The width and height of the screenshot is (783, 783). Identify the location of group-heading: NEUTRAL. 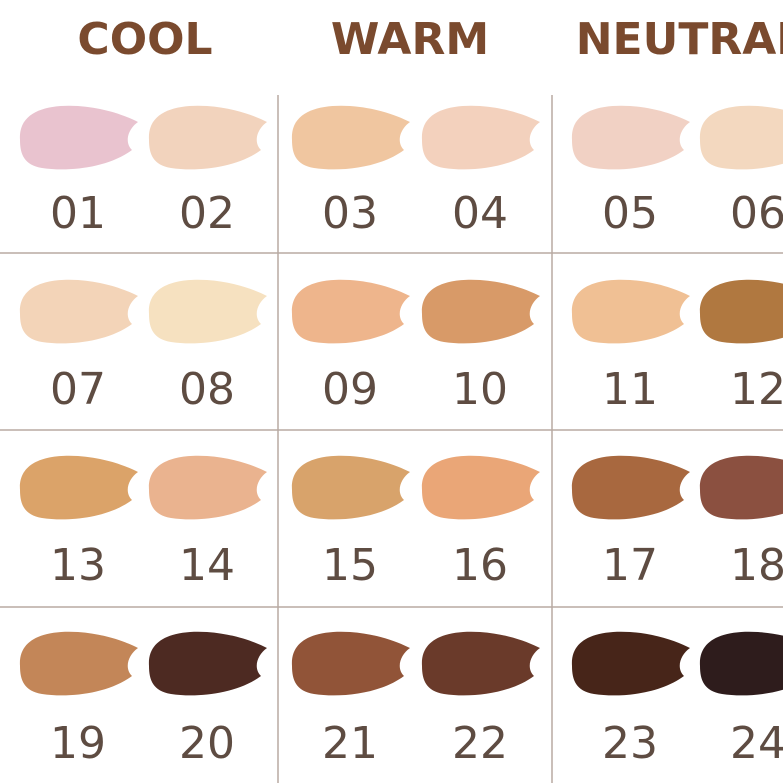
(679, 39).